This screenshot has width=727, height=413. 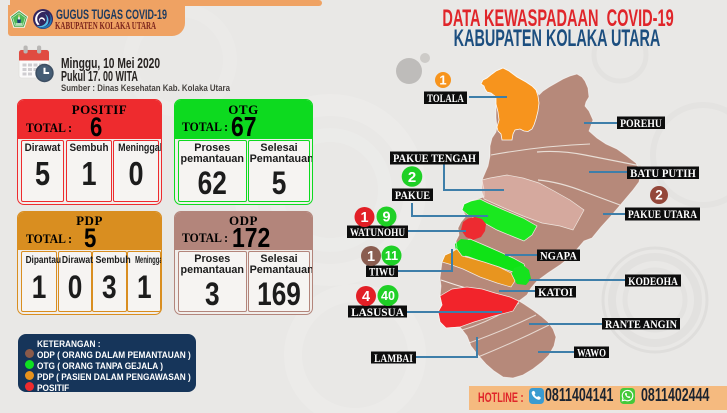 What do you see at coordinates (662, 214) in the screenshot?
I see `svg-text: PAKUE UTARA` at bounding box center [662, 214].